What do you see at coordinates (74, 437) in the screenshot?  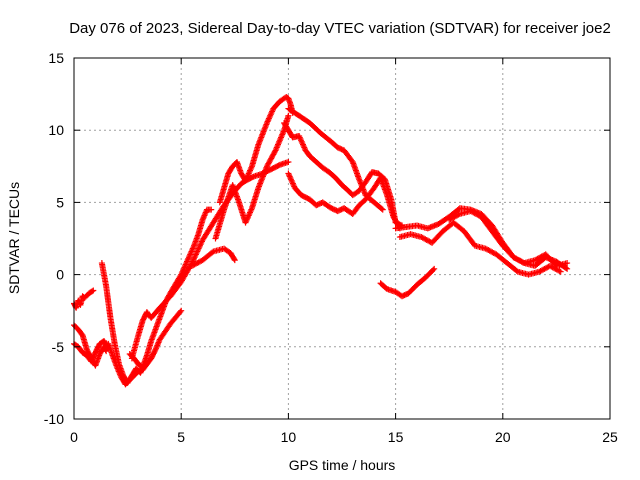 I see `x-tick-label: 0` at bounding box center [74, 437].